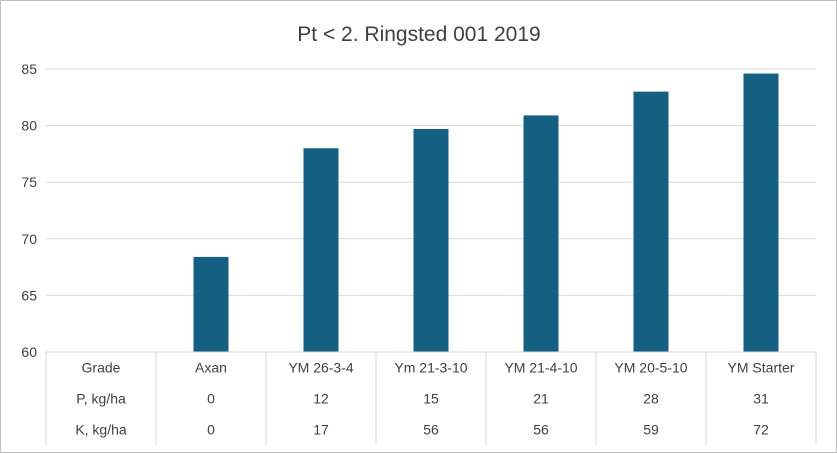  I want to click on table-cell-k-1: 0, so click(211, 430).